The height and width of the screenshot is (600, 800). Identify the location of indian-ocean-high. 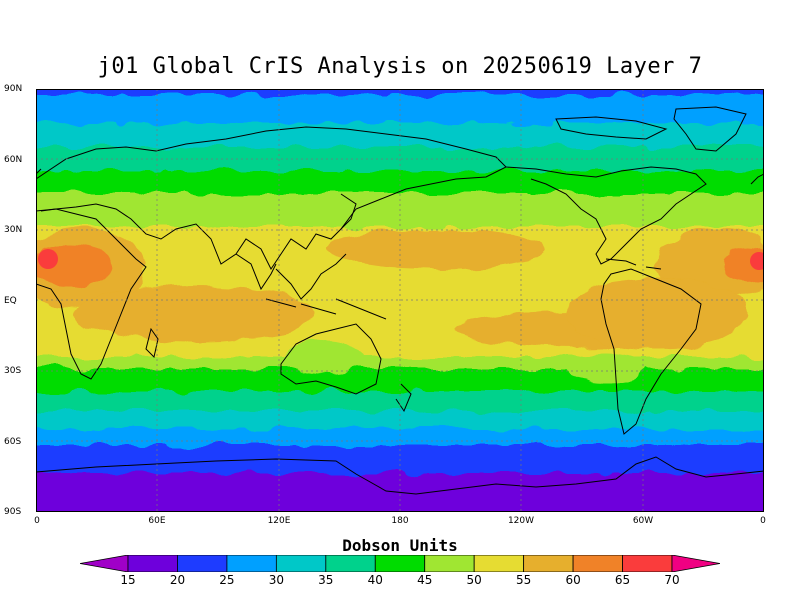
(196, 314).